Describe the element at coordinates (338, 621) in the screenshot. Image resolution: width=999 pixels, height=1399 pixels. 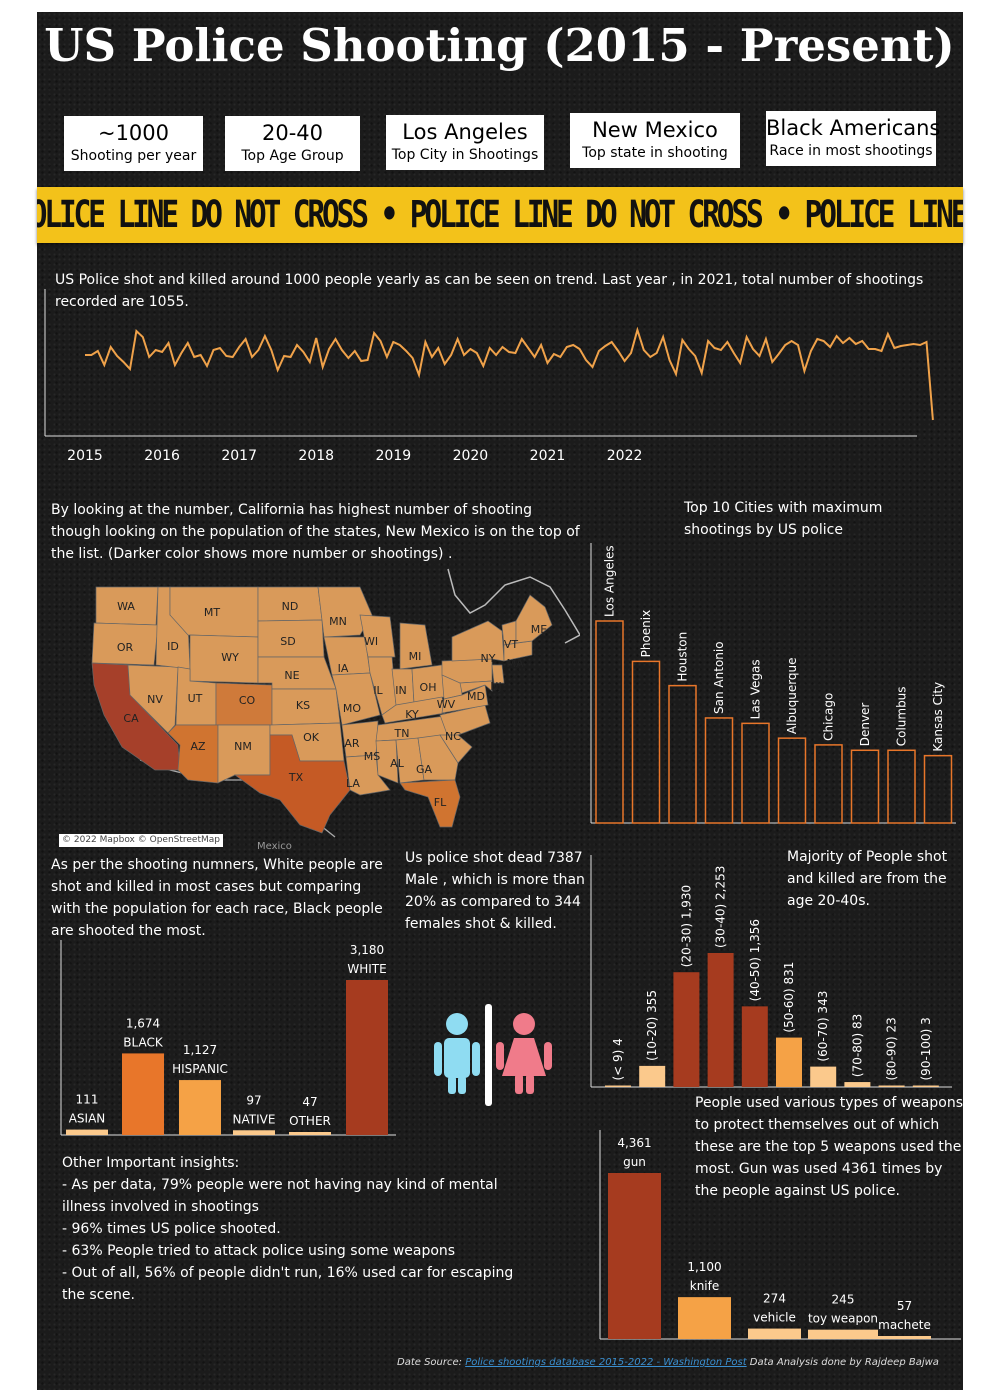
I see `state-label: MN` at that location.